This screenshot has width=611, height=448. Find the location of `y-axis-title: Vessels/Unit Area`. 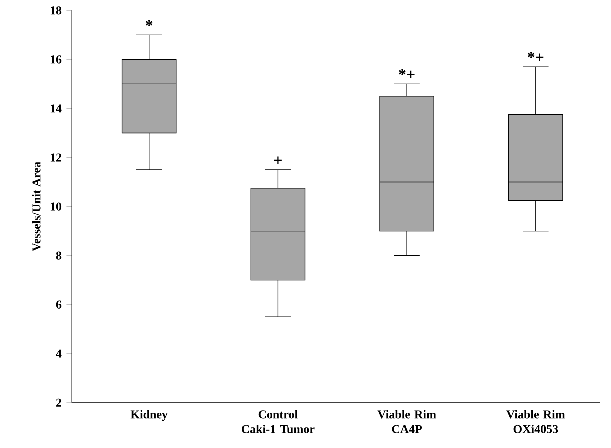

y-axis-title: Vessels/Unit Area is located at coordinates (36, 207).